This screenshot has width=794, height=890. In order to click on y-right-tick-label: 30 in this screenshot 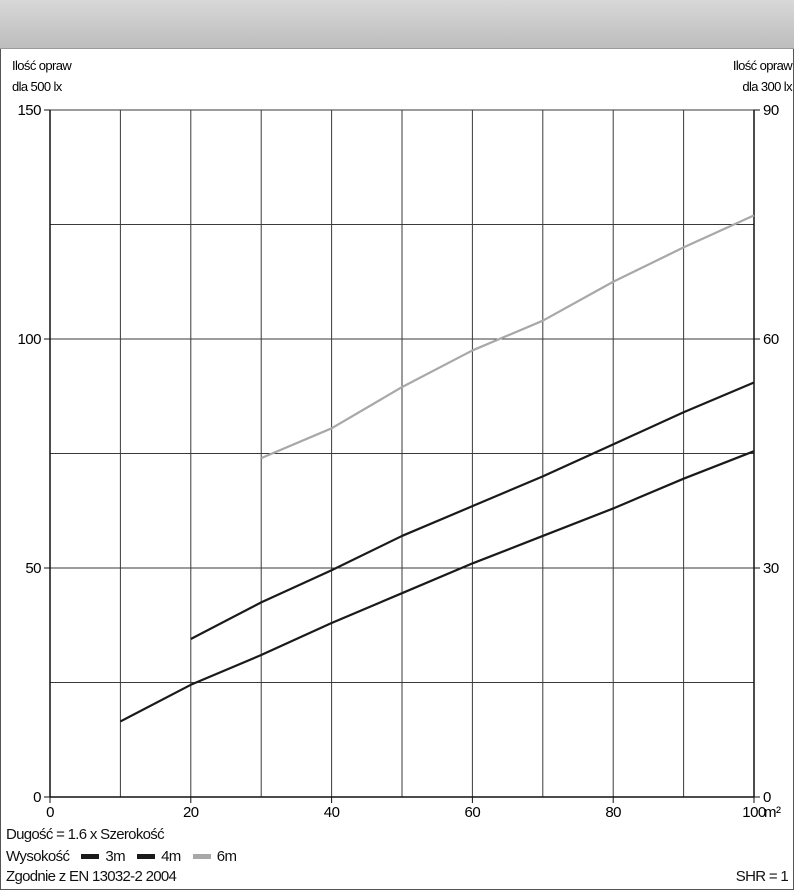, I will do `click(771, 568)`.